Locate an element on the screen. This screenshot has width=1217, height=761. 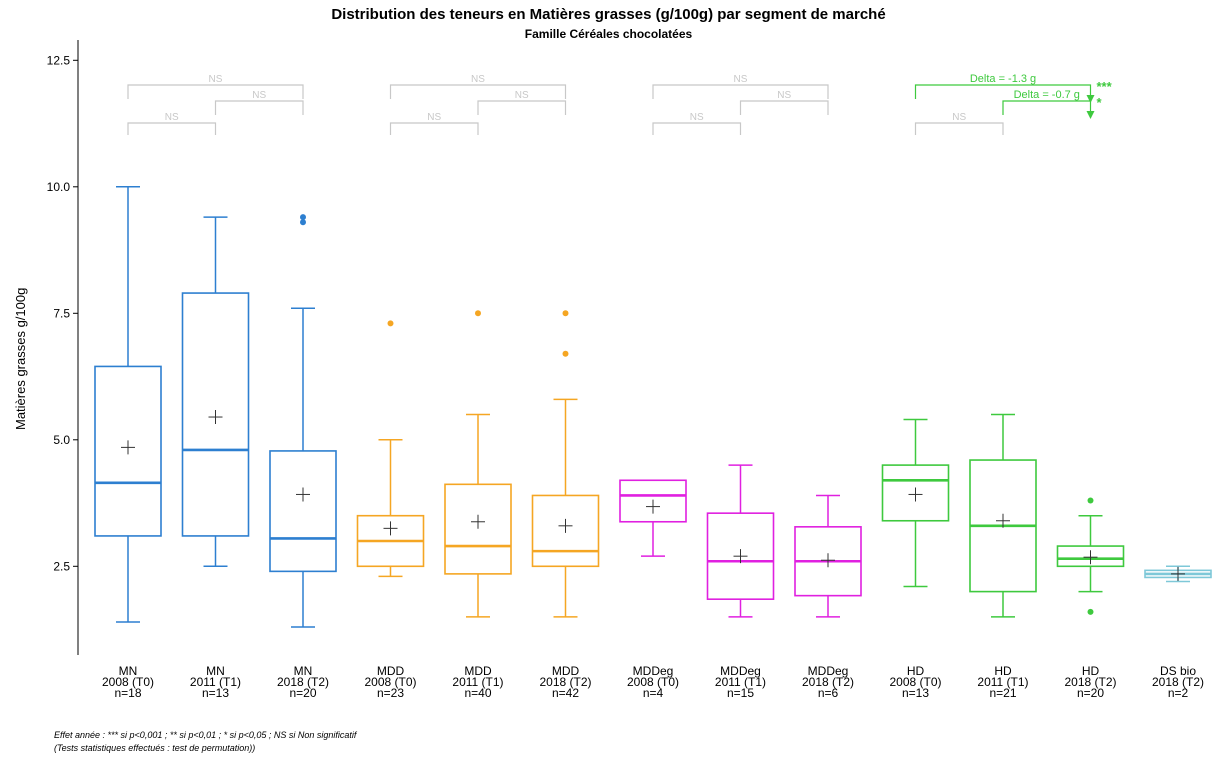
x-tick-label: n=2 is located at coordinates (1178, 693).